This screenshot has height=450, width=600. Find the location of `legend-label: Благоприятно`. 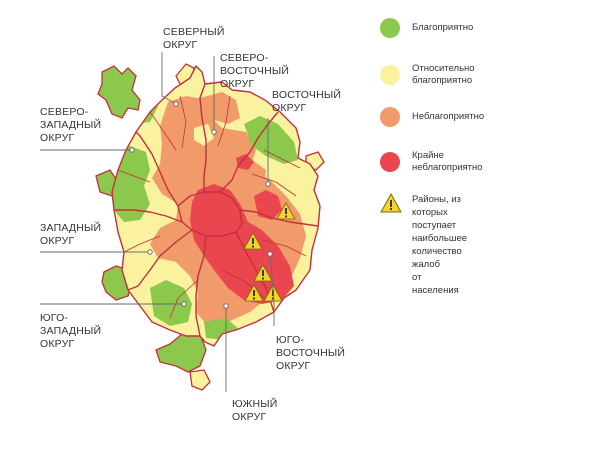

legend-label: Благоприятно is located at coordinates (443, 27).